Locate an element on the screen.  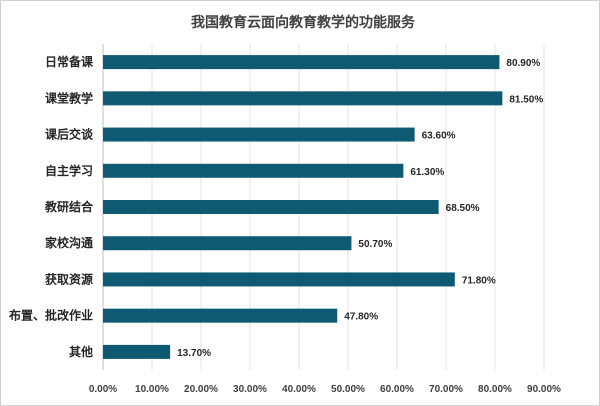
category-label: 课堂教学 is located at coordinates (69, 97).